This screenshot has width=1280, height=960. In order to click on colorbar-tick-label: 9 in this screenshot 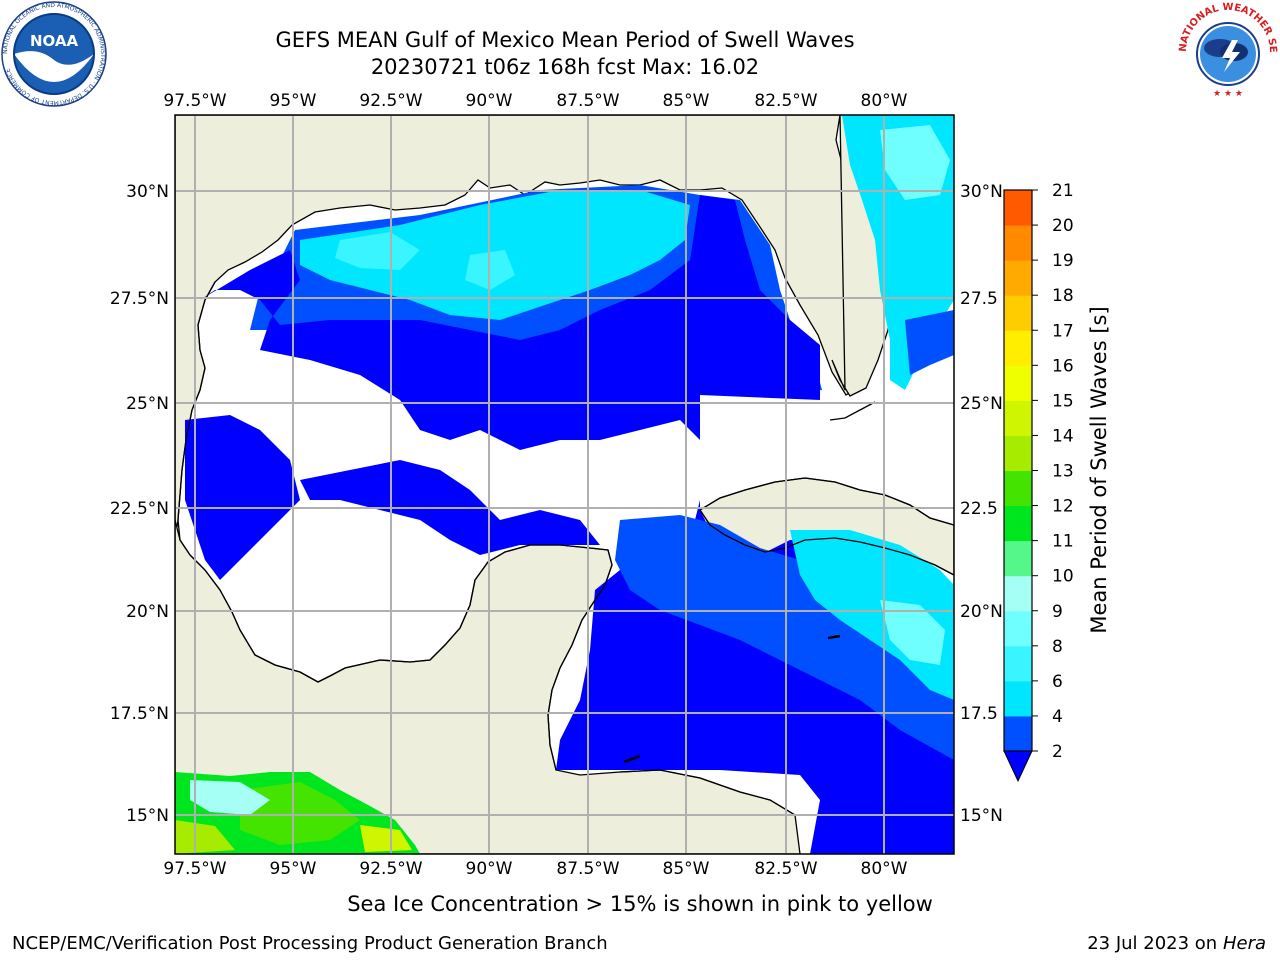, I will do `click(1057, 612)`.